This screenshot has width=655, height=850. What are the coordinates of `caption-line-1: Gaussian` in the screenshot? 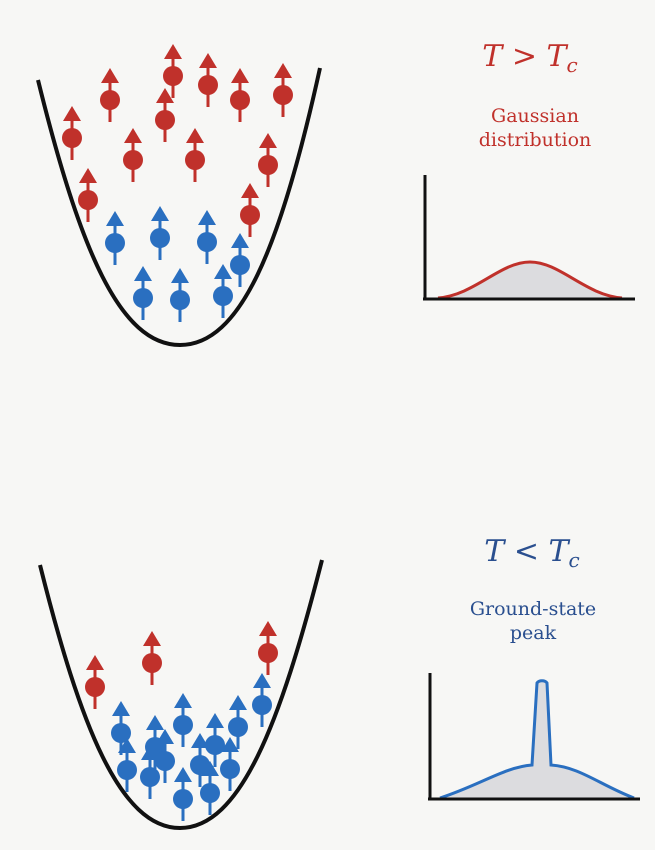 It's located at (535, 116).